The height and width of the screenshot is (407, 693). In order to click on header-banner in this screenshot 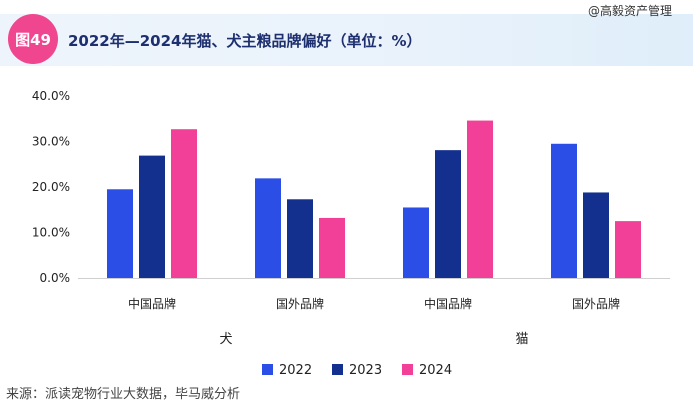, I will do `click(346, 40)`.